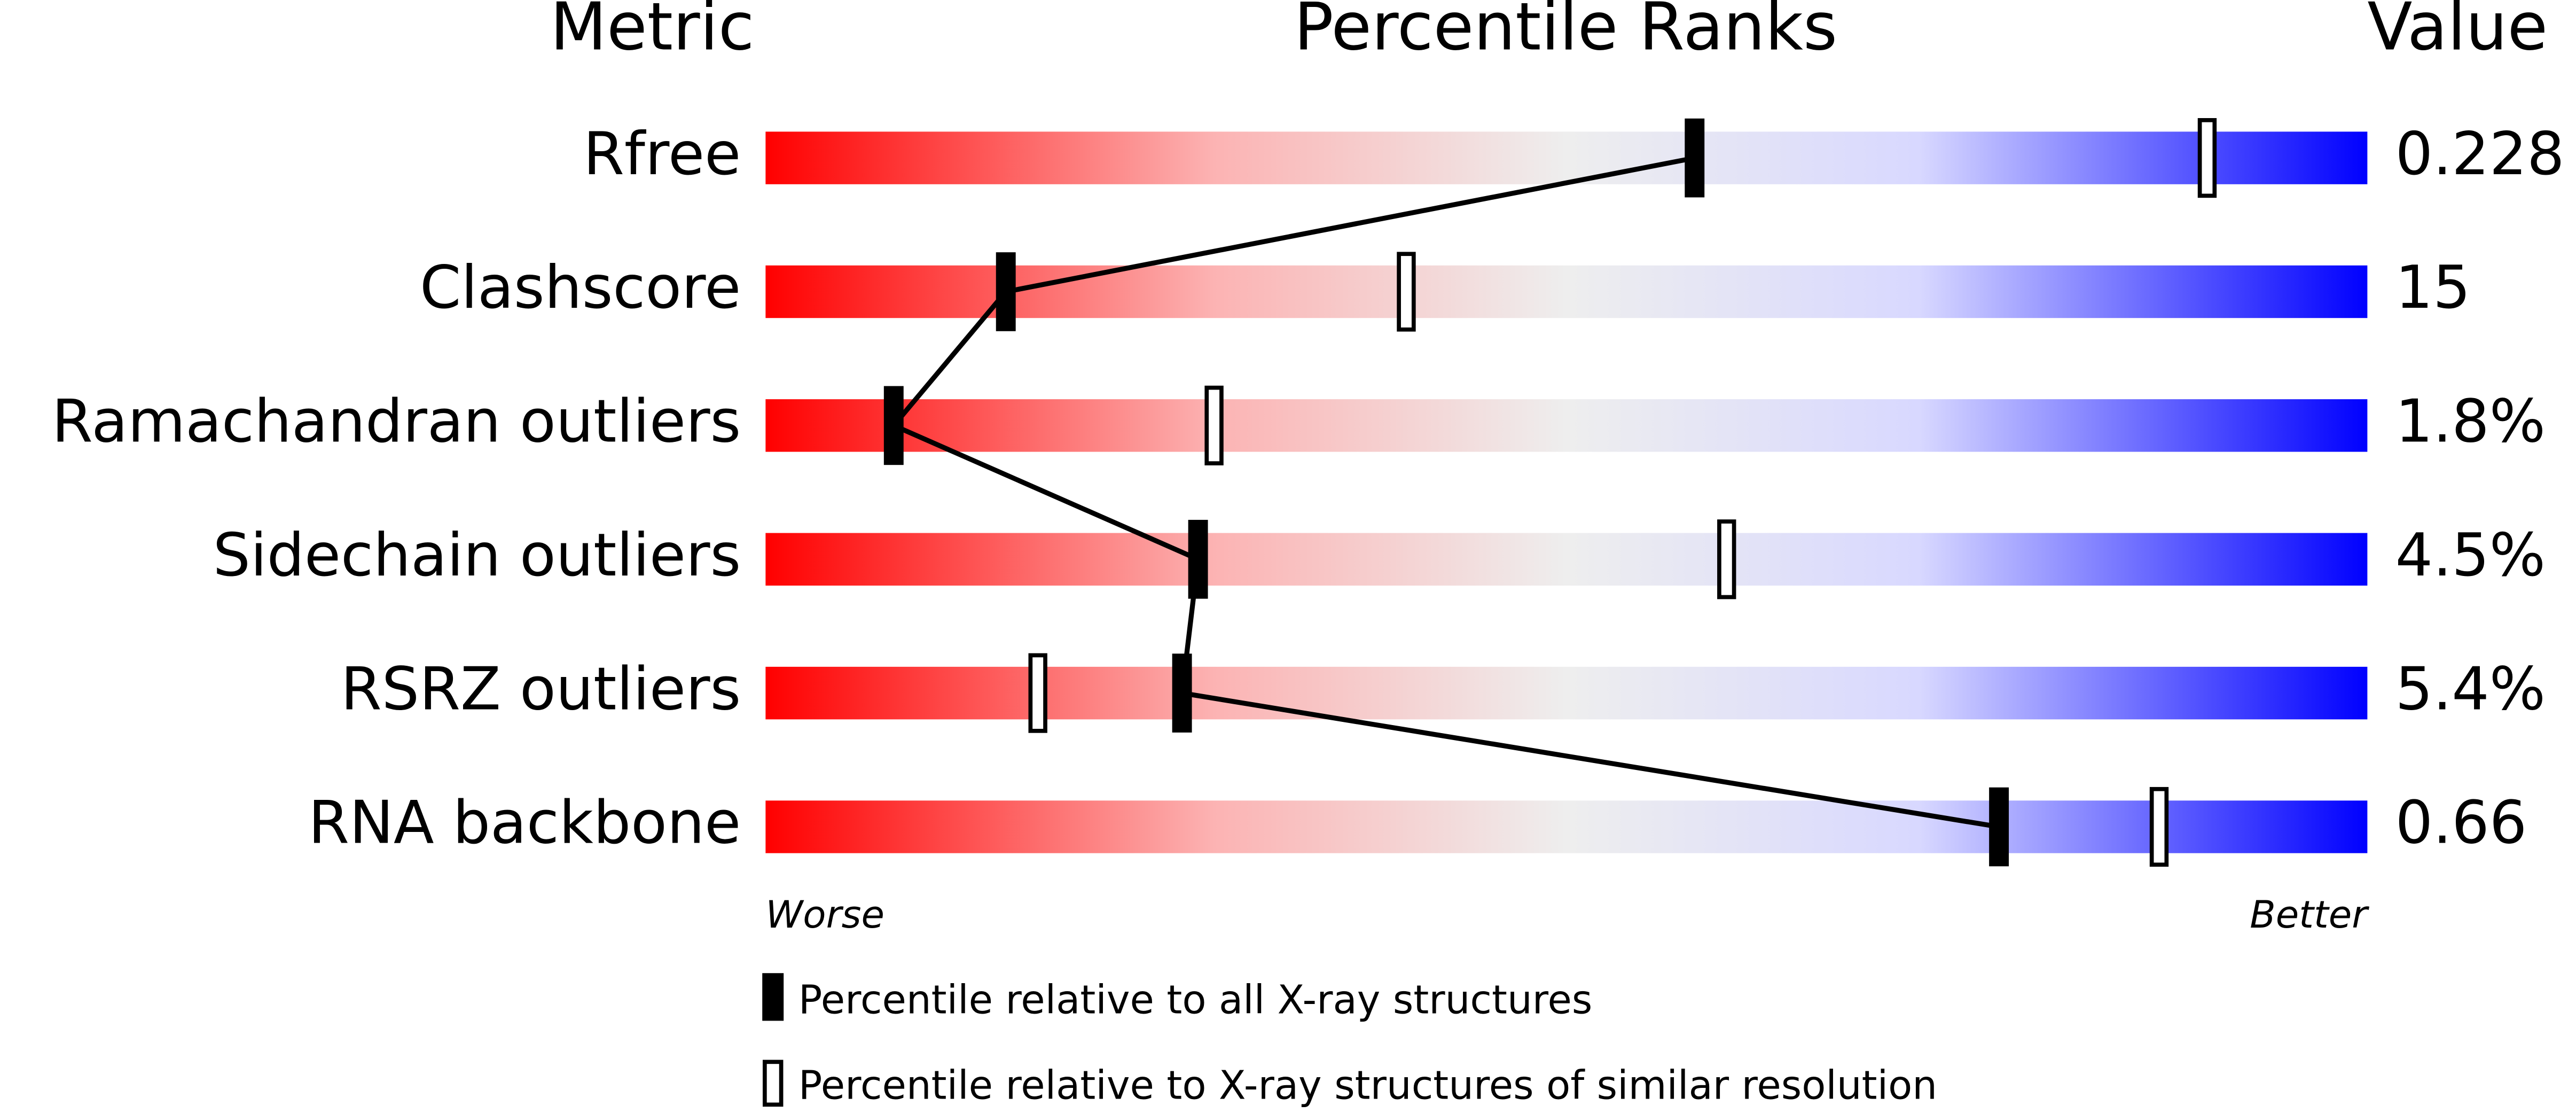 The width and height of the screenshot is (2576, 1113). What do you see at coordinates (2457, 32) in the screenshot?
I see `header: Value` at bounding box center [2457, 32].